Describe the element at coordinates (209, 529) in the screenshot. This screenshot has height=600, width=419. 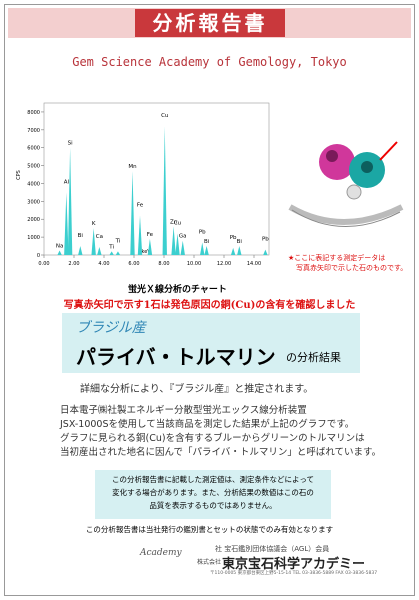
I see `validity: この分析報告書は当社発行の鑑別書とセットの状態でのみ有効となります` at that location.